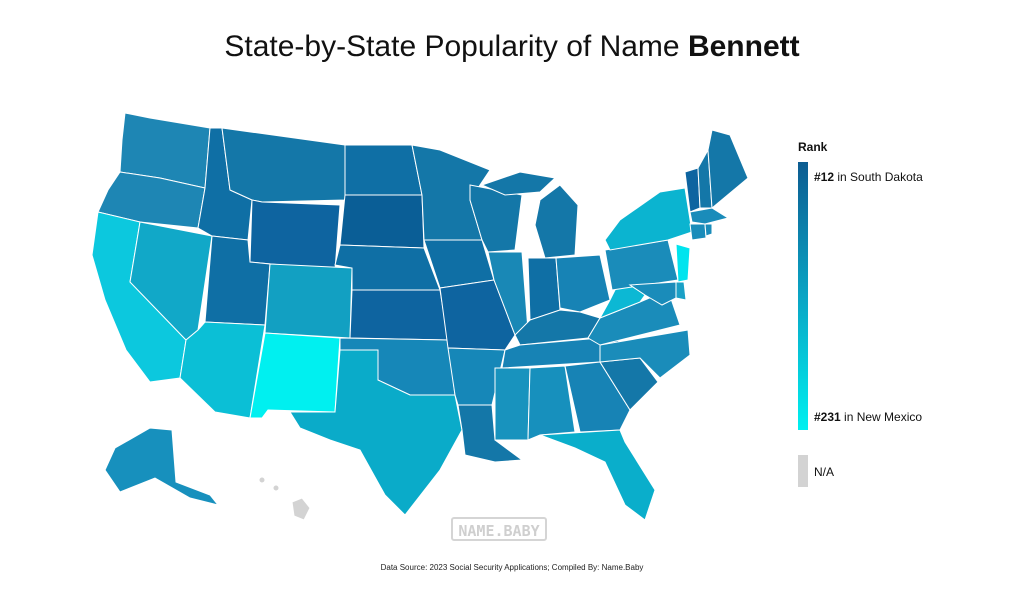  What do you see at coordinates (301, 509) in the screenshot?
I see `state-HI` at bounding box center [301, 509].